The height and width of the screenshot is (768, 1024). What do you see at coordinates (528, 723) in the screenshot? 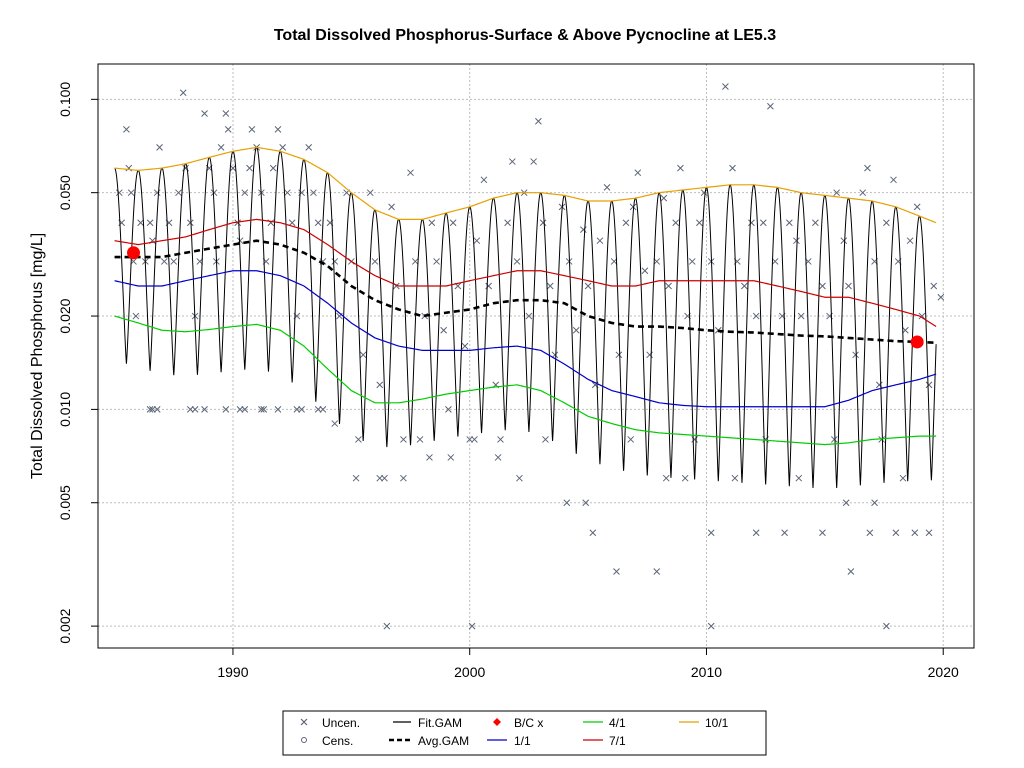
I see `legend-label: B/C x` at bounding box center [528, 723].